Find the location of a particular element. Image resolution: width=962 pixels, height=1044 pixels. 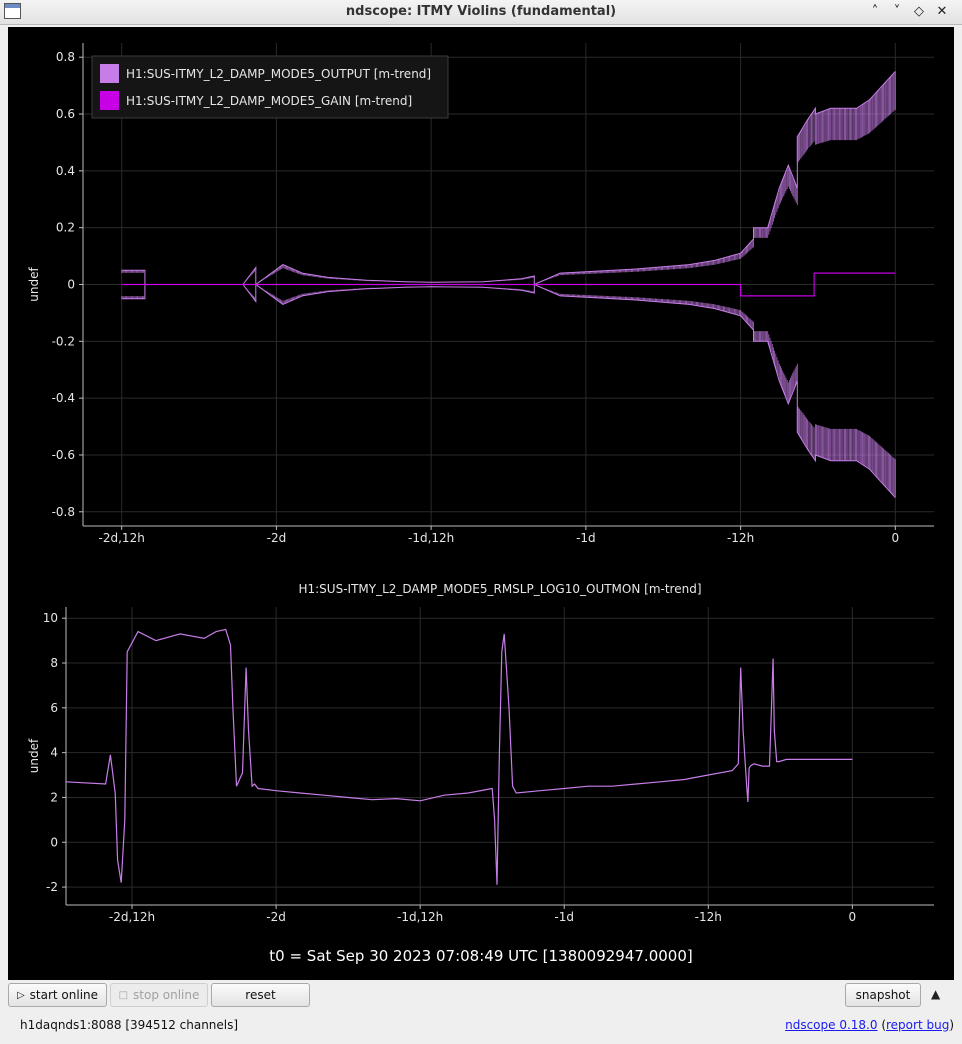

y-tick-label: -0.4 is located at coordinates (63, 398).